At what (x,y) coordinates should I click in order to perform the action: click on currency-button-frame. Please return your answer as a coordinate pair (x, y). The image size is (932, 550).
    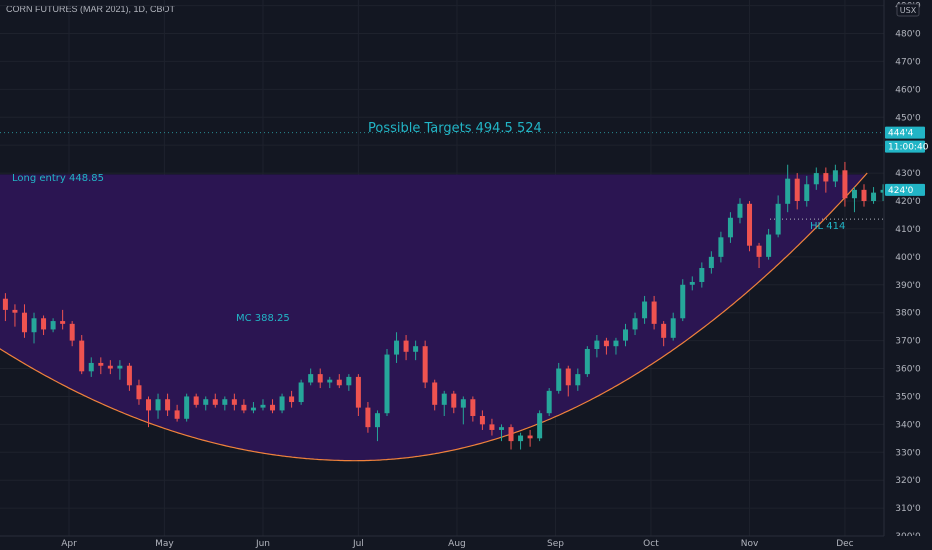
    Looking at the image, I should click on (908, 10).